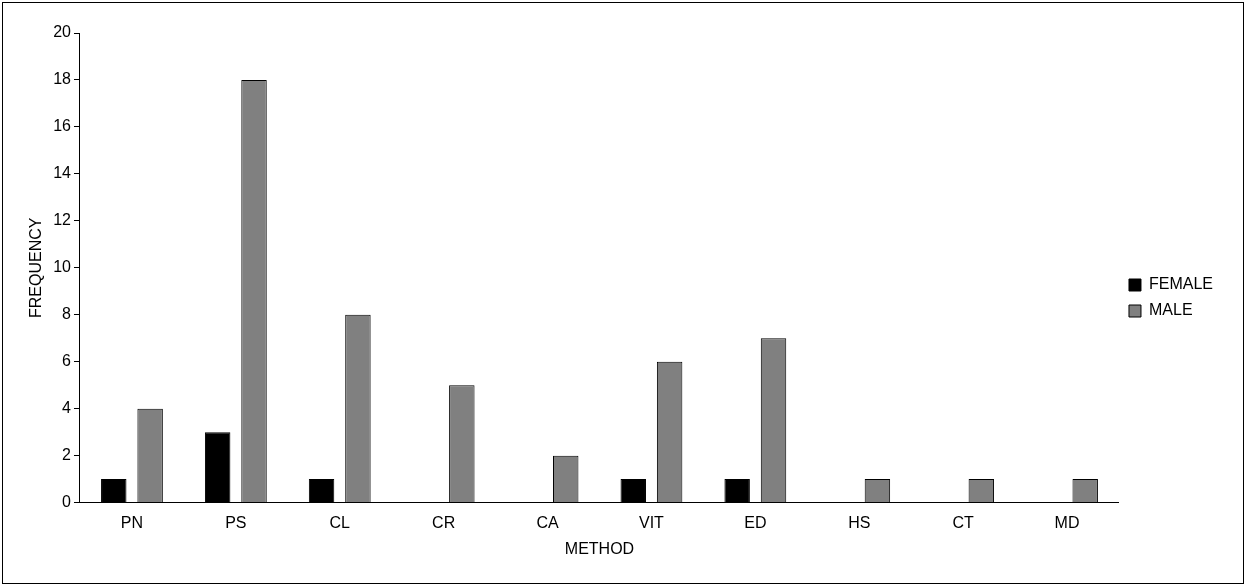 The width and height of the screenshot is (1246, 586). I want to click on y-tick-label: 8, so click(67, 314).